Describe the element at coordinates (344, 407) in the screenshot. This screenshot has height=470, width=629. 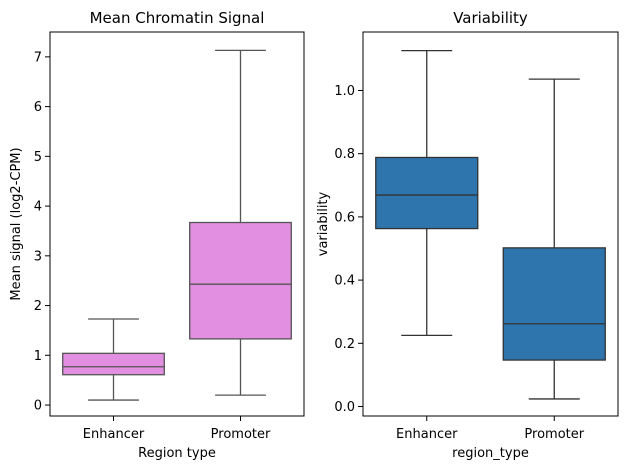
I see `y-tick-label: 0.0` at that location.